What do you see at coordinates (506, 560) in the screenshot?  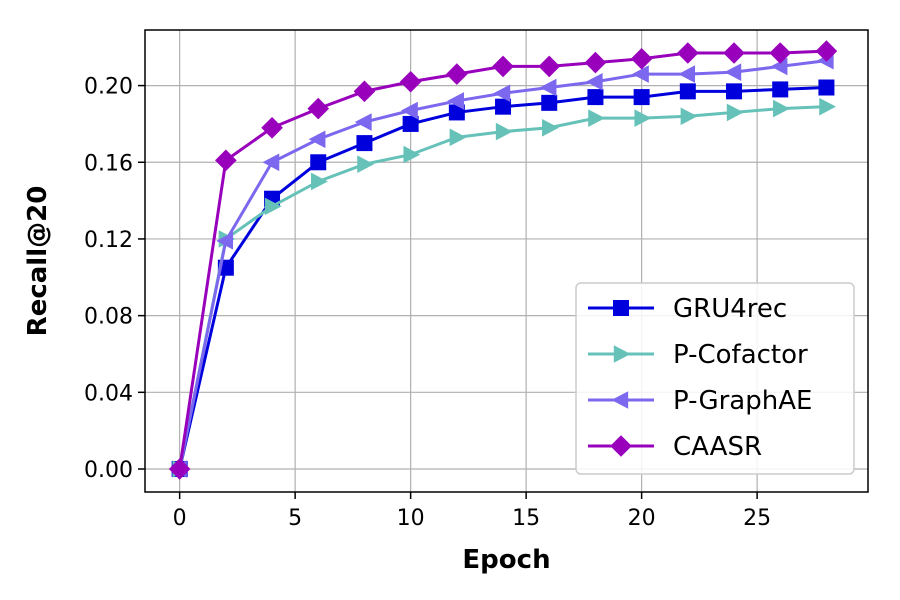 I see `x-axis-title: Epoch` at bounding box center [506, 560].